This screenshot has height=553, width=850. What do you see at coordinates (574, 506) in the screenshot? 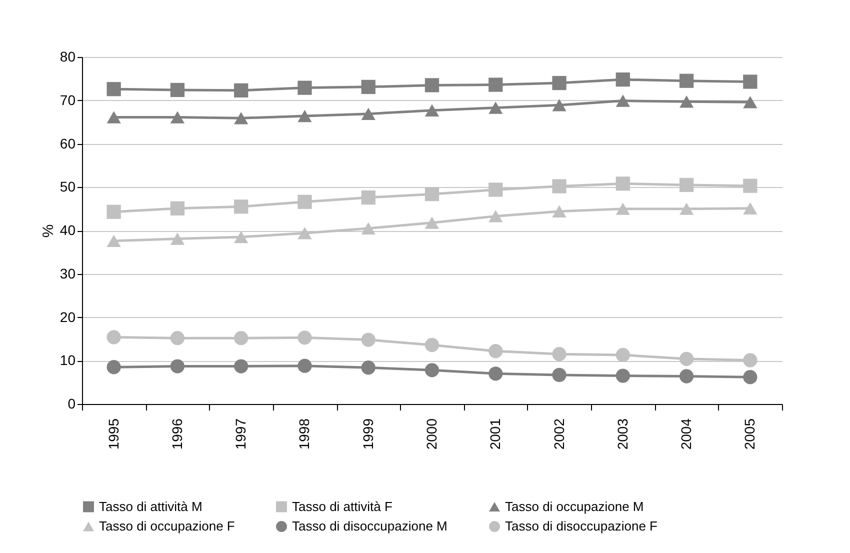
I see `legend-label: Tasso di occupazione M` at bounding box center [574, 506].